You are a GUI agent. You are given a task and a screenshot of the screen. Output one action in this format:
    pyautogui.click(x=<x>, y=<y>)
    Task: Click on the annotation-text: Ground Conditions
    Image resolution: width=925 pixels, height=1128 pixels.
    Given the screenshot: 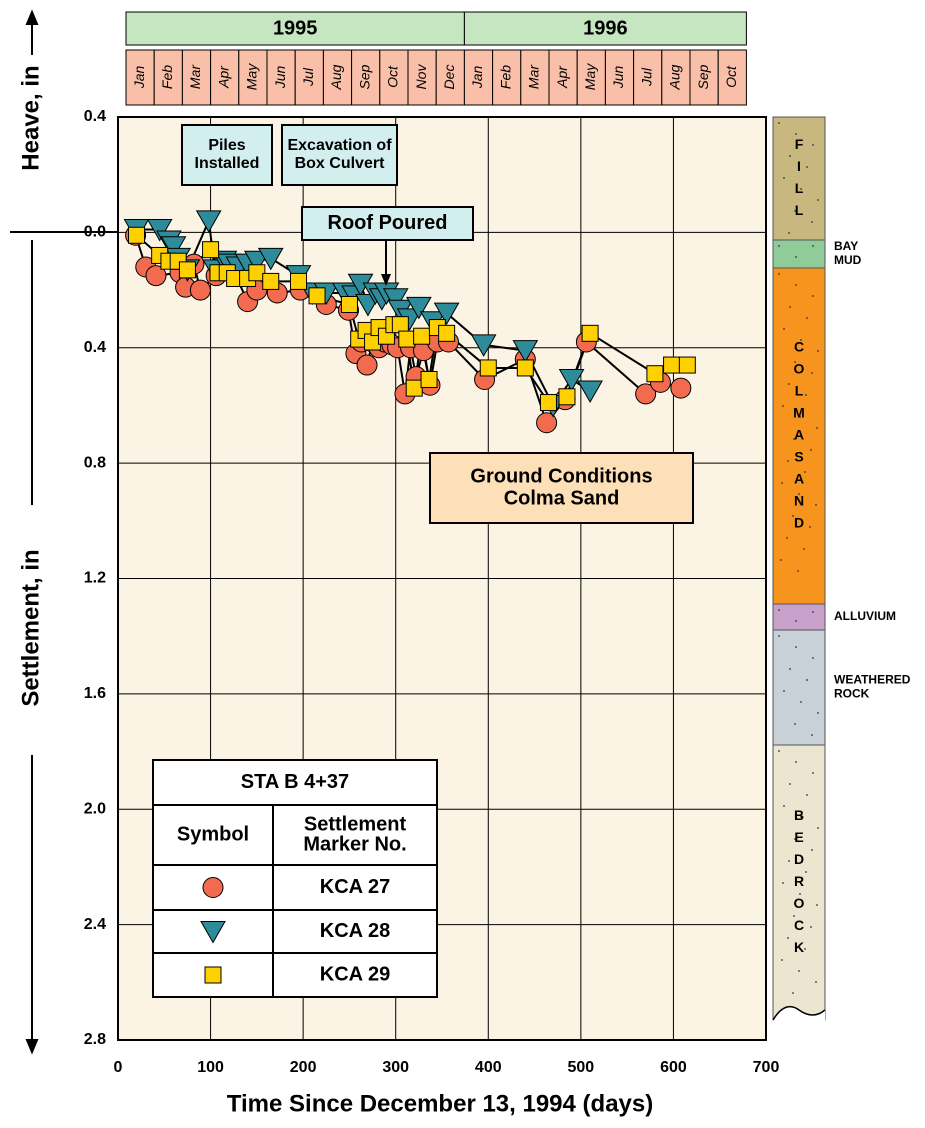 What is the action you would take?
    pyautogui.click(x=561, y=476)
    